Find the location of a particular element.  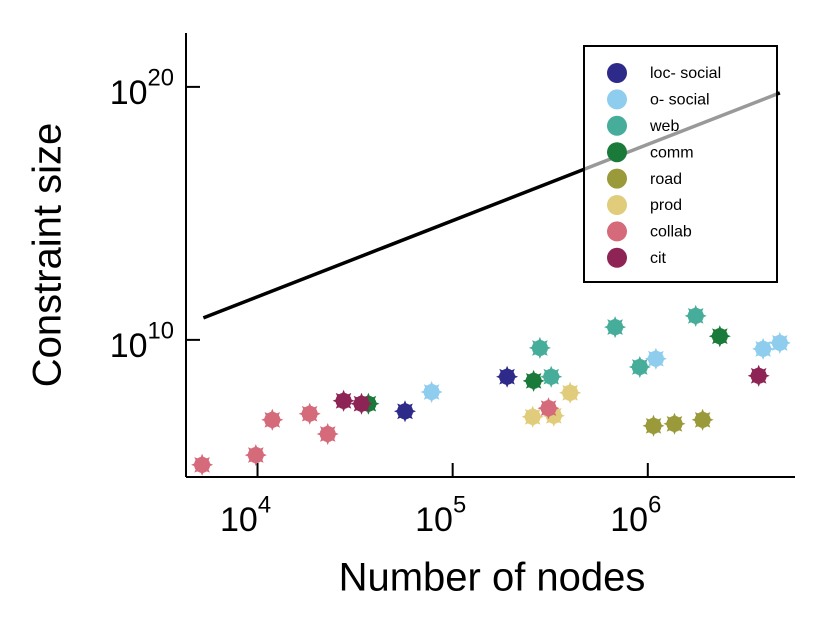

legend-label: collab is located at coordinates (671, 232).